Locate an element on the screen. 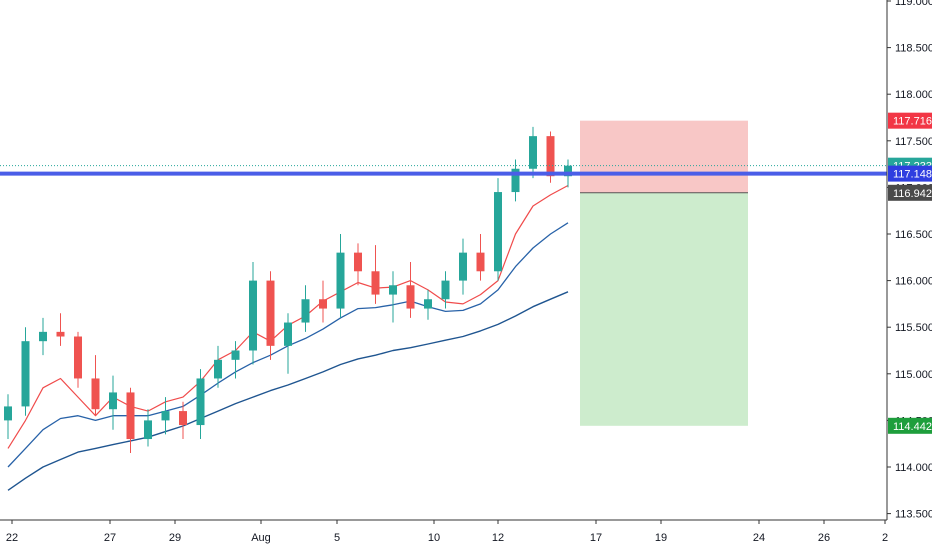 The width and height of the screenshot is (932, 550). time-tick-label: 24 is located at coordinates (759, 538).